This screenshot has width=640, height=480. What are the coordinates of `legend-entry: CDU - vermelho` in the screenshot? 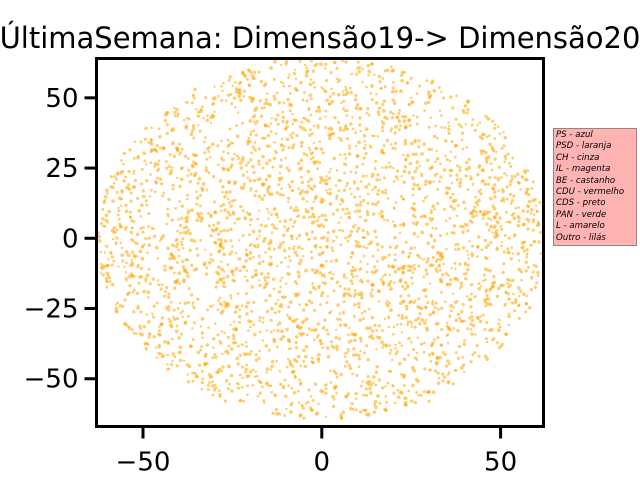 It's located at (590, 192).